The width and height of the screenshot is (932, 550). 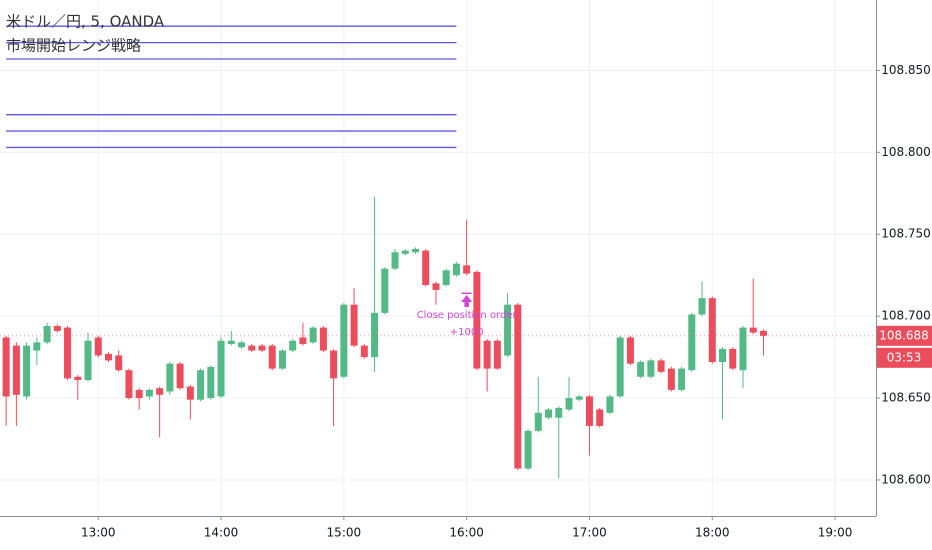 What do you see at coordinates (98, 533) in the screenshot?
I see `x-tick-label: 13:00` at bounding box center [98, 533].